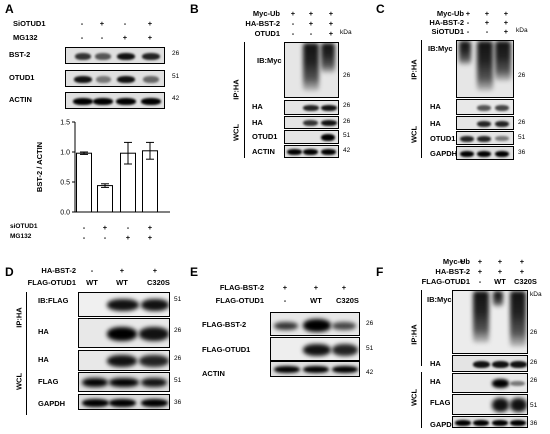 The height and width of the screenshot is (434, 550). I want to click on b-sign-r2-c2: +, so click(331, 33).